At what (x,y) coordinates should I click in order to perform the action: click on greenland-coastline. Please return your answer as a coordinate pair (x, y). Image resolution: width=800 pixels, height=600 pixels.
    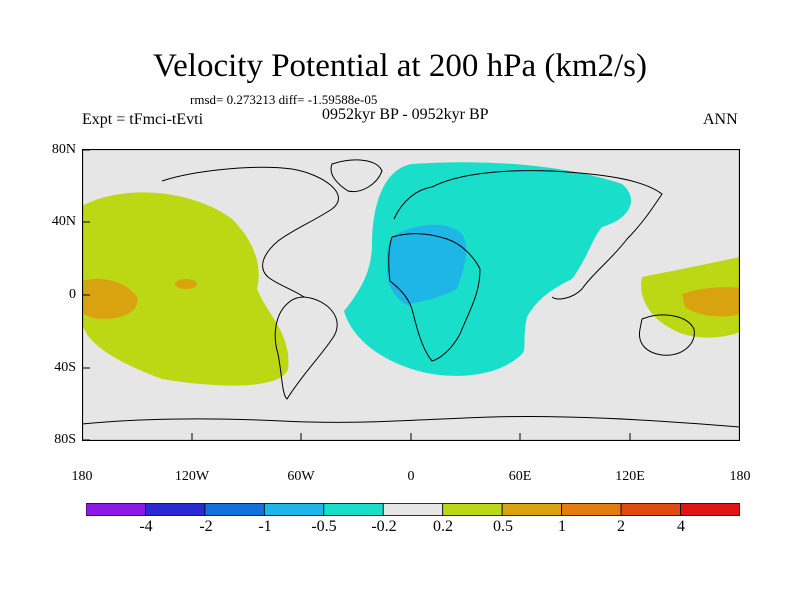
    Looking at the image, I should click on (356, 176).